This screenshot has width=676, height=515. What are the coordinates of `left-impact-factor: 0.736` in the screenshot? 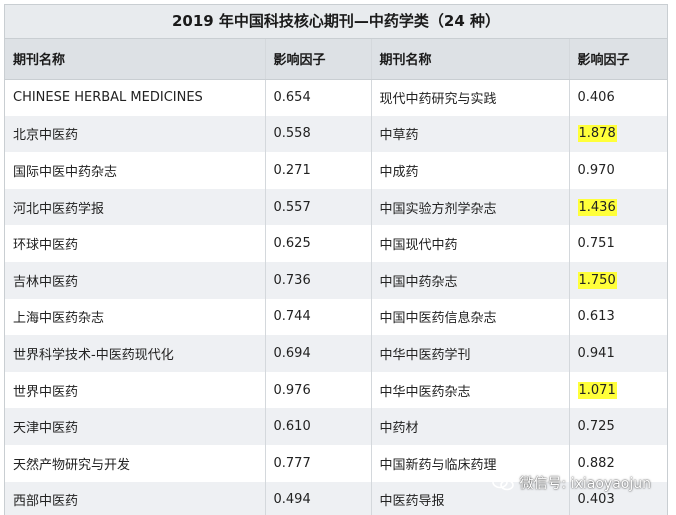 It's located at (318, 280).